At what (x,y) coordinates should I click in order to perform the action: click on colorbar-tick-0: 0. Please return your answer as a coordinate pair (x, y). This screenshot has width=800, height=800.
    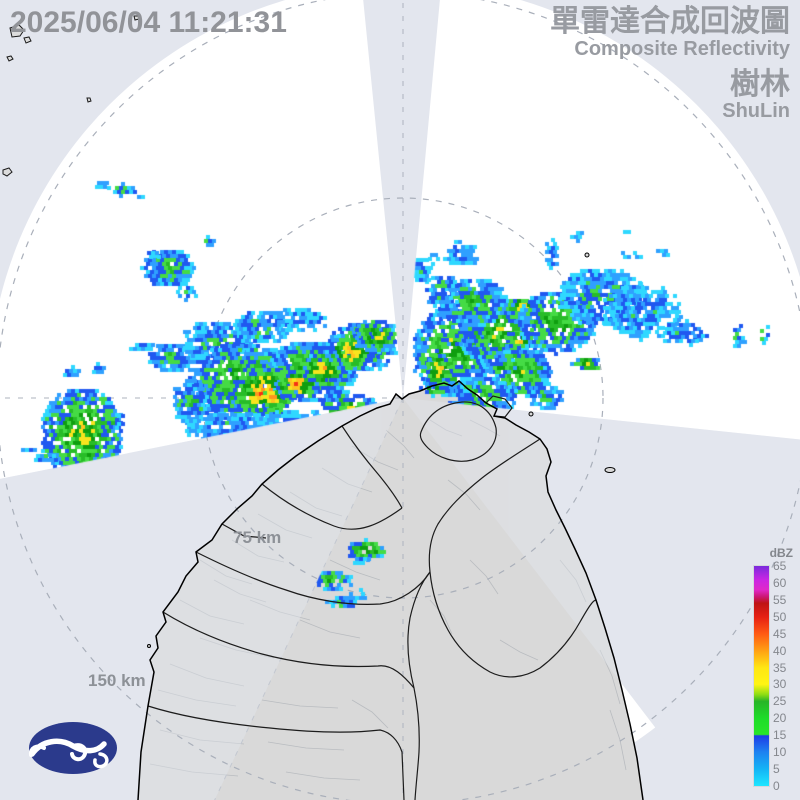
    Looking at the image, I should click on (776, 786).